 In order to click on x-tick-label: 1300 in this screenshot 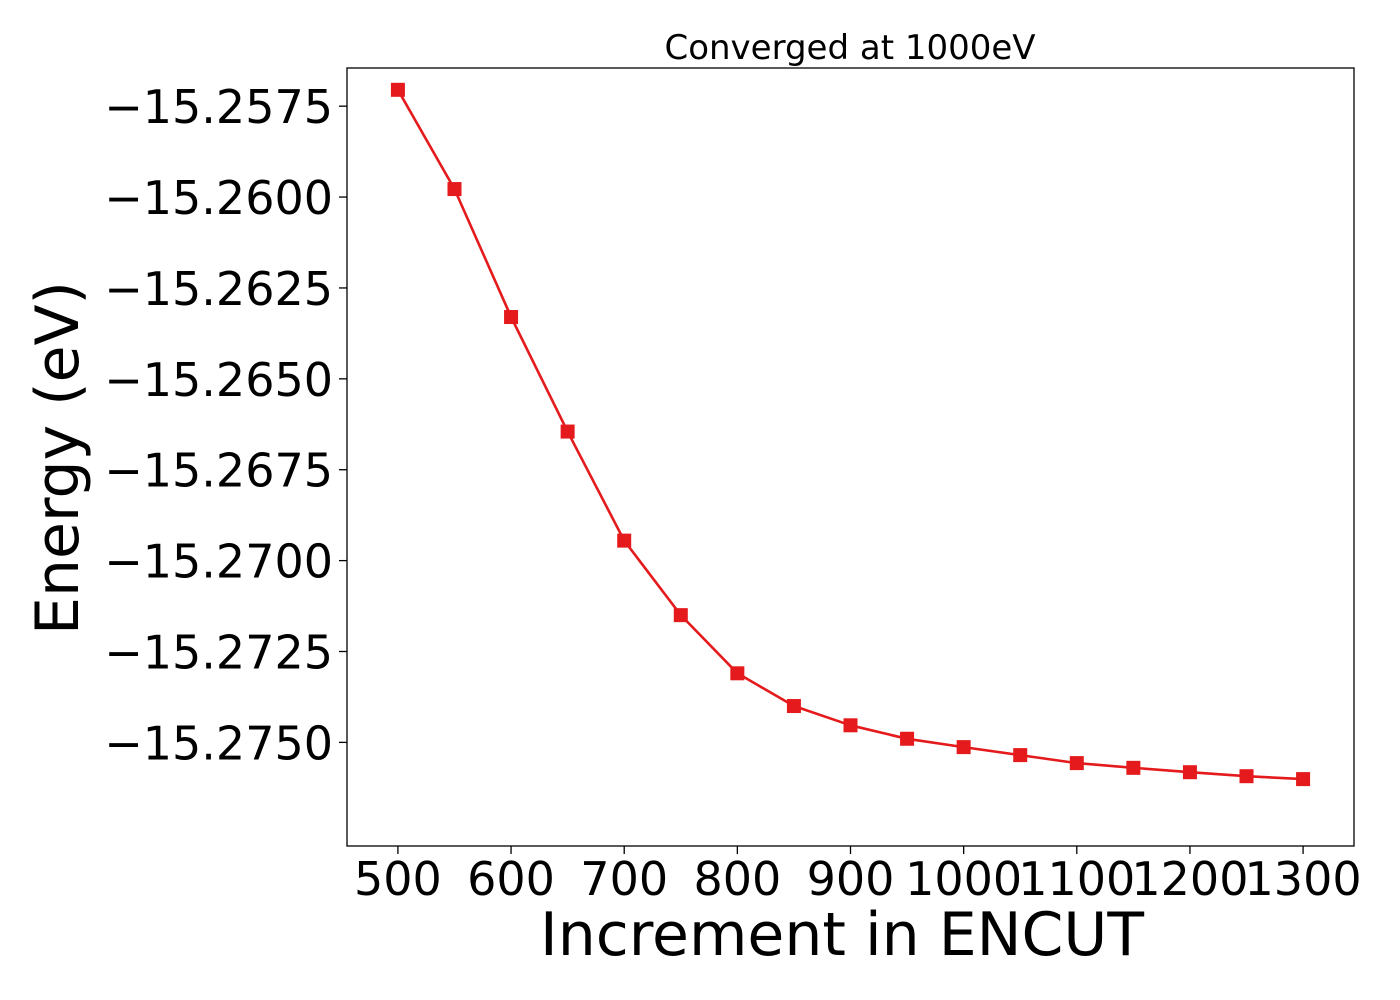, I will do `click(1303, 879)`.